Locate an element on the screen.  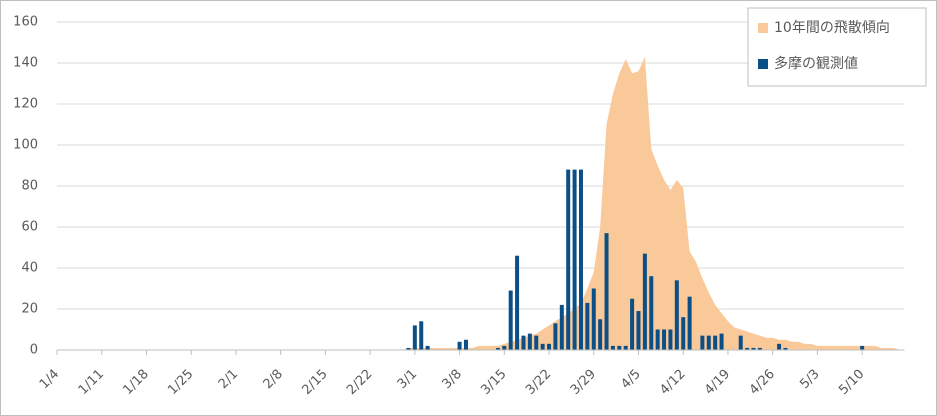
y-tick-label: 0 is located at coordinates (34, 350).